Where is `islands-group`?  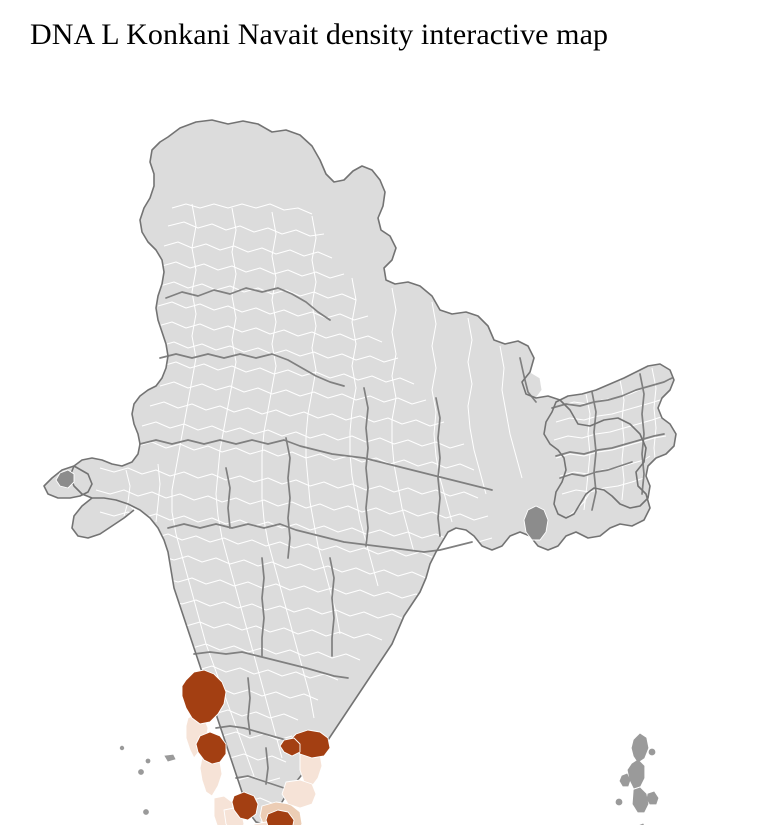
islands-group is located at coordinates (389, 779).